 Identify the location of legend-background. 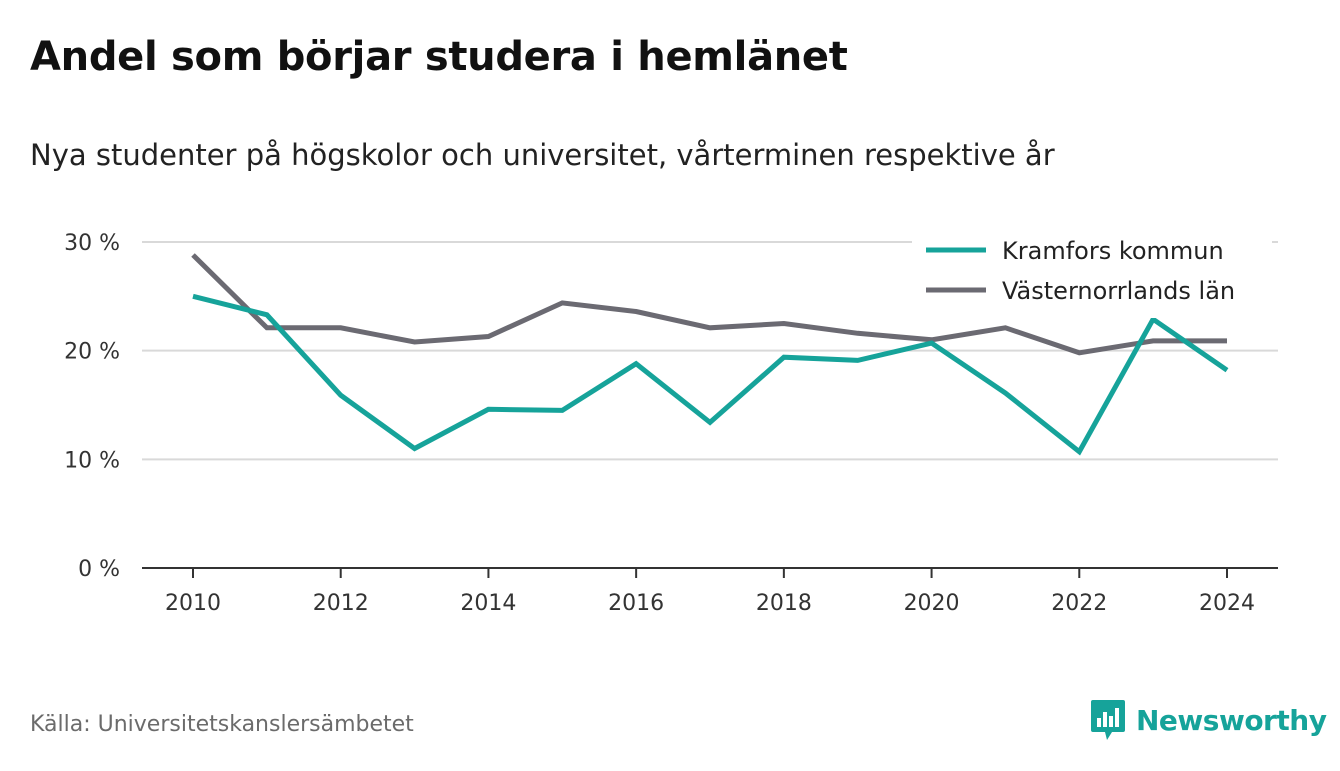
(1092, 272).